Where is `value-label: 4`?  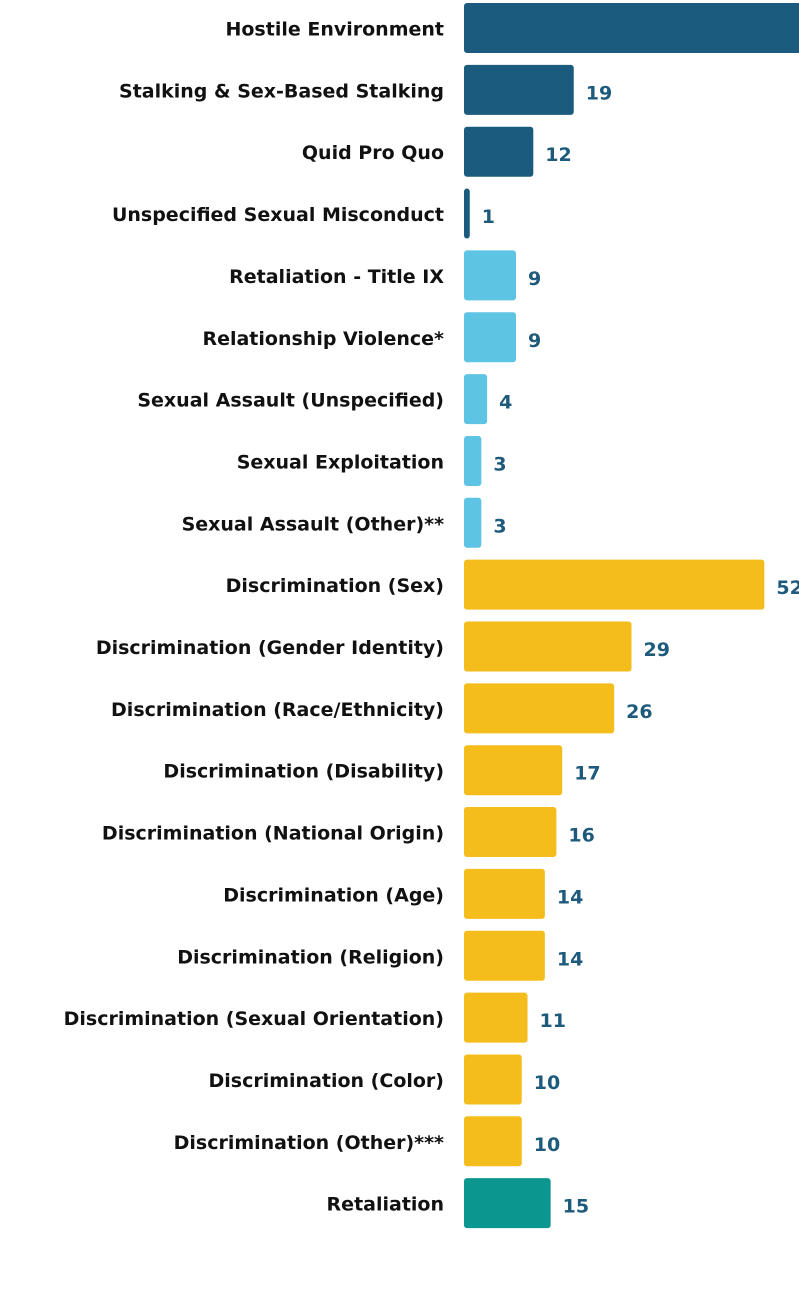 value-label: 4 is located at coordinates (505, 403).